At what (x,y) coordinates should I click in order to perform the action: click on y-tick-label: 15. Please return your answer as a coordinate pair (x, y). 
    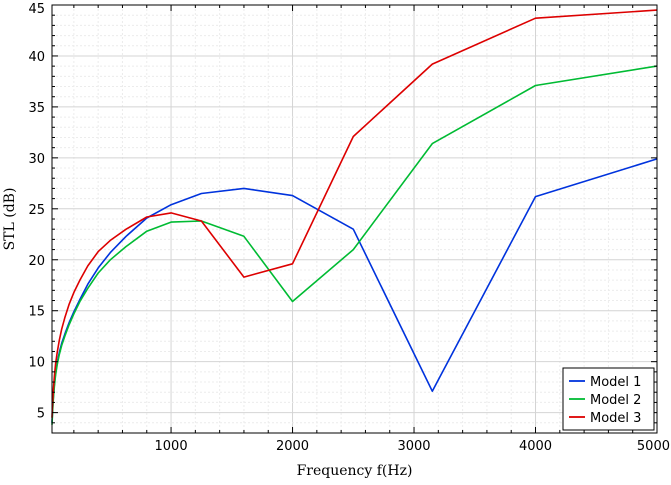
    Looking at the image, I should click on (36, 312).